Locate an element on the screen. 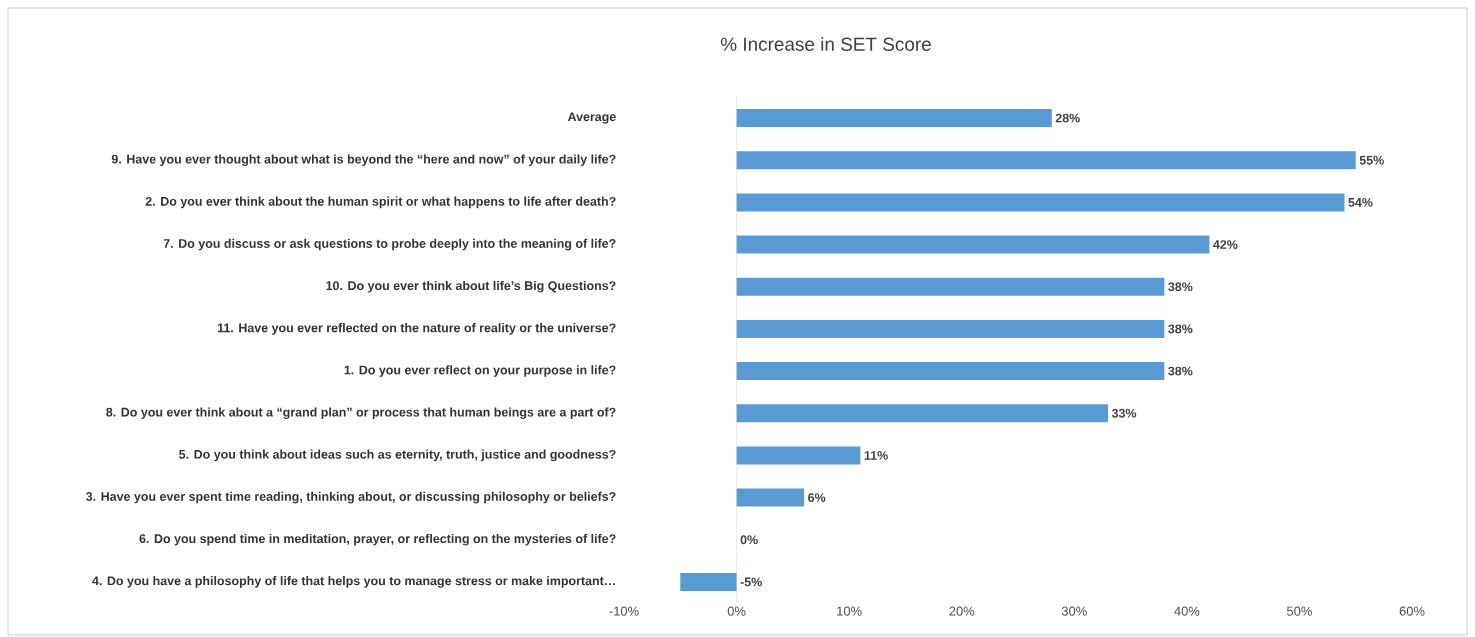 The width and height of the screenshot is (1475, 637). data-label: 55% is located at coordinates (1371, 160).